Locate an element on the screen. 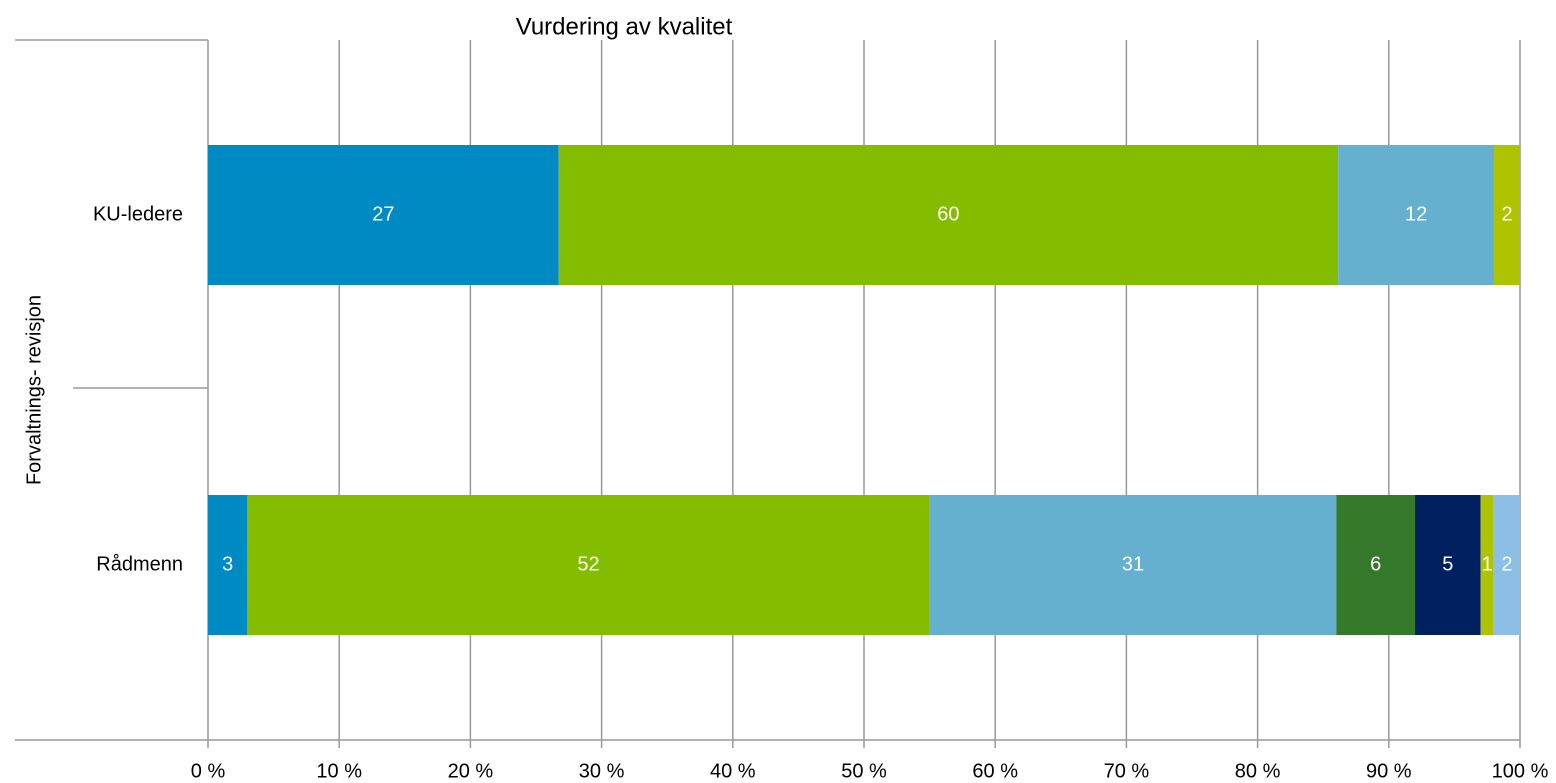  data-label: 12 is located at coordinates (1416, 214).